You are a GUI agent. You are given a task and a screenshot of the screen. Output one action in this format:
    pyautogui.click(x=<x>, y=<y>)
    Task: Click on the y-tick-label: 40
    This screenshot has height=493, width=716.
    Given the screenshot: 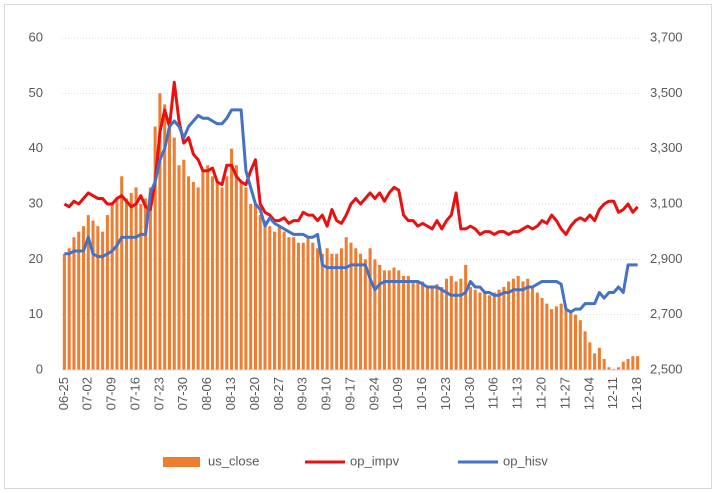 What is the action you would take?
    pyautogui.click(x=36, y=147)
    